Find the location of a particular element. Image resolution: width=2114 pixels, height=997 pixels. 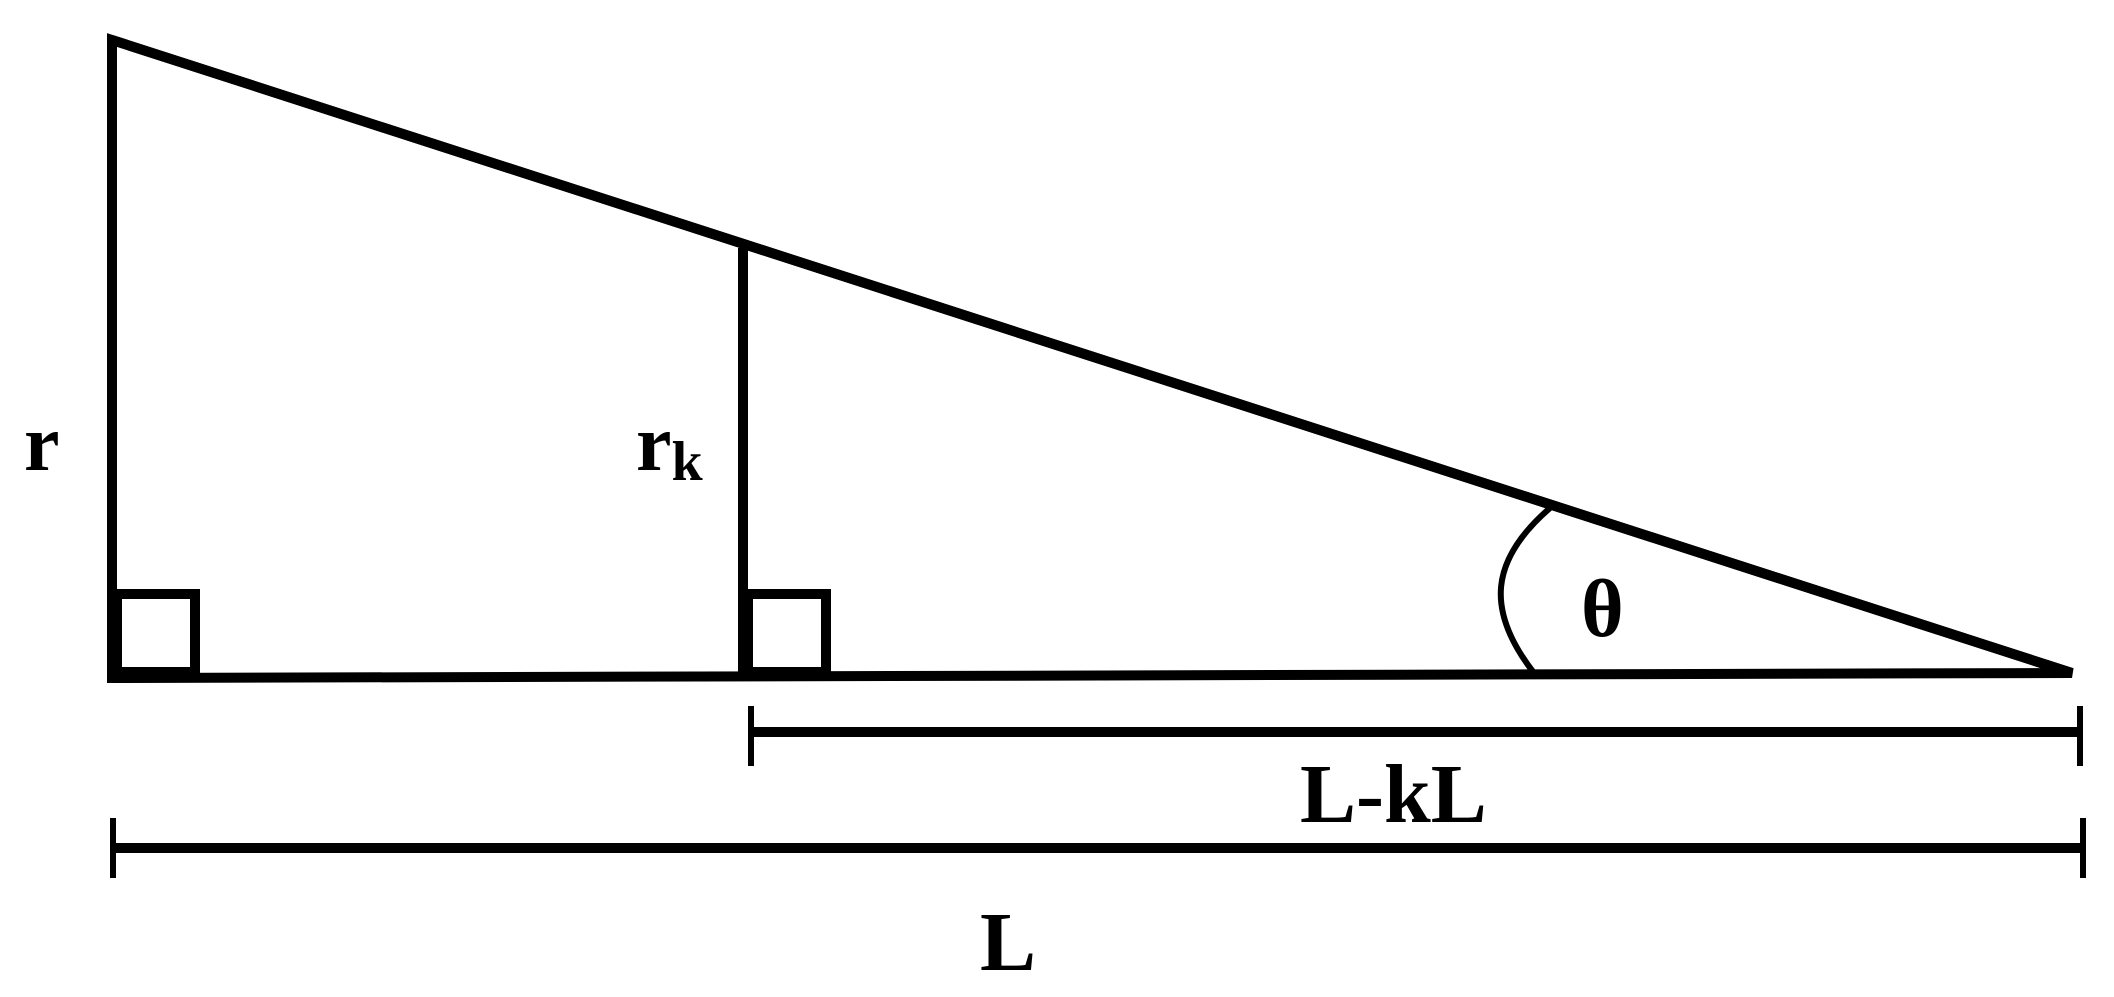

right-angle-marker-outer is located at coordinates (156, 633).